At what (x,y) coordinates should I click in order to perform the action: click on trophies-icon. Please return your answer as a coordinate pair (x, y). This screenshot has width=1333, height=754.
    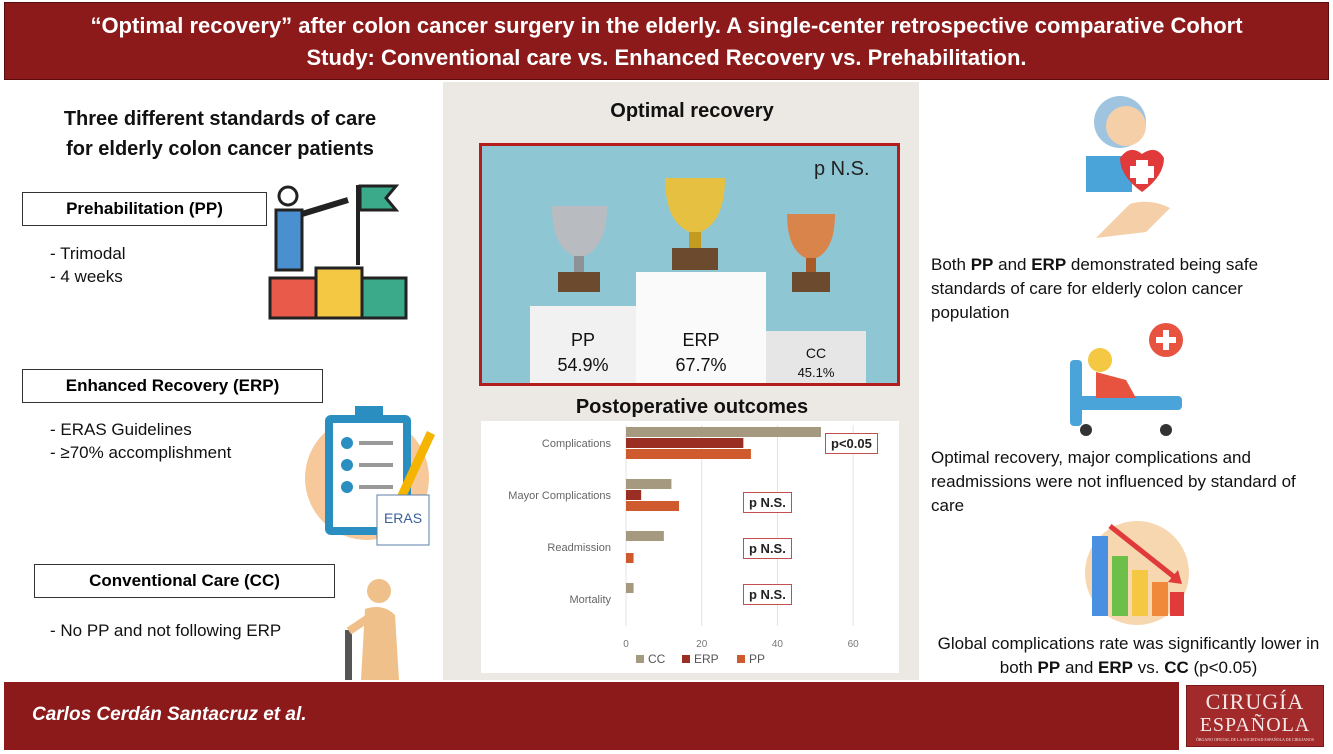
    Looking at the image, I should click on (693, 235).